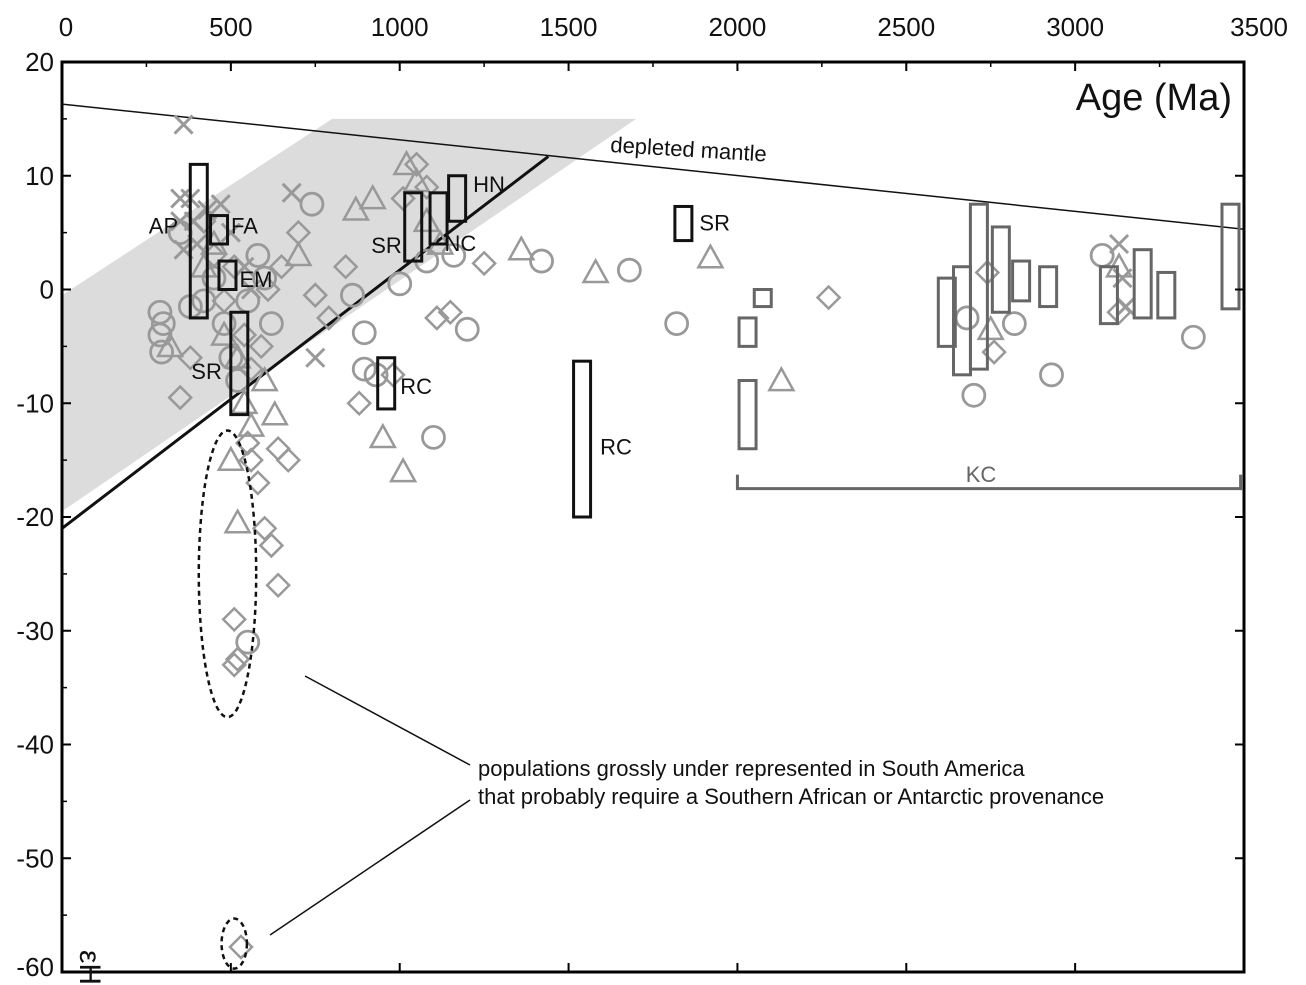 The image size is (1306, 985). I want to click on crustal-evolution-line, so click(306, 342).